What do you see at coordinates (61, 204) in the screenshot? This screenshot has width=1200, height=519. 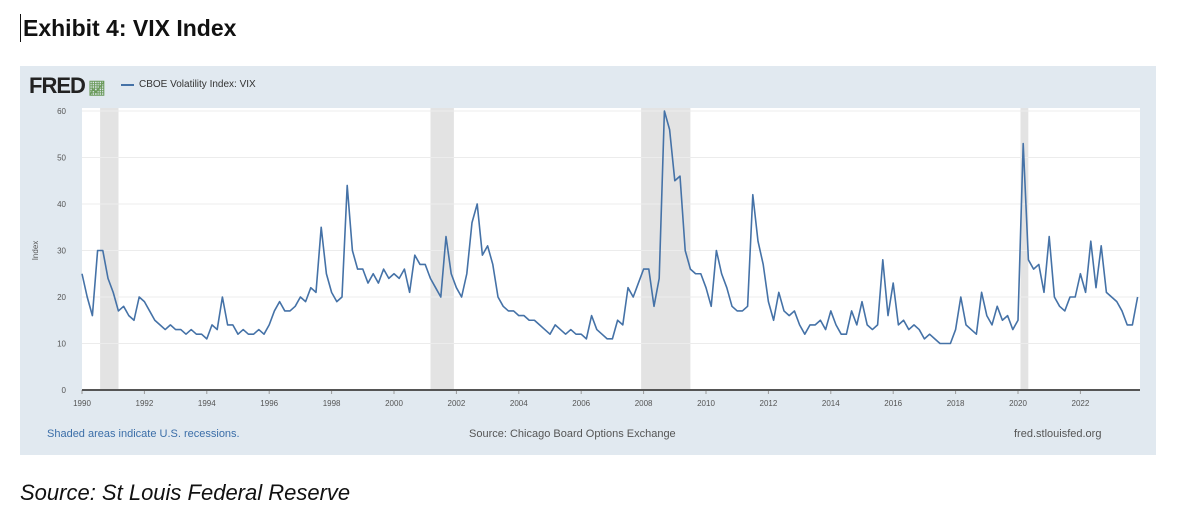 I see `y-tick-label: 40` at bounding box center [61, 204].